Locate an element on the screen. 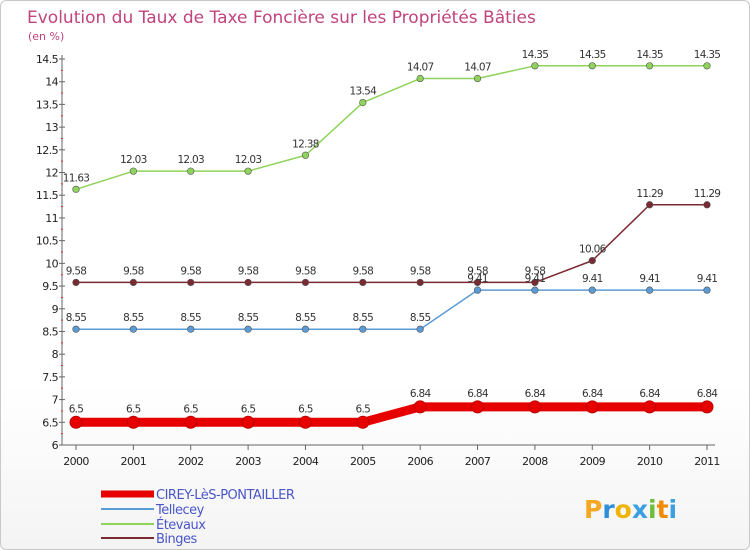  y-tick-label: 9.5 is located at coordinates (50, 286).